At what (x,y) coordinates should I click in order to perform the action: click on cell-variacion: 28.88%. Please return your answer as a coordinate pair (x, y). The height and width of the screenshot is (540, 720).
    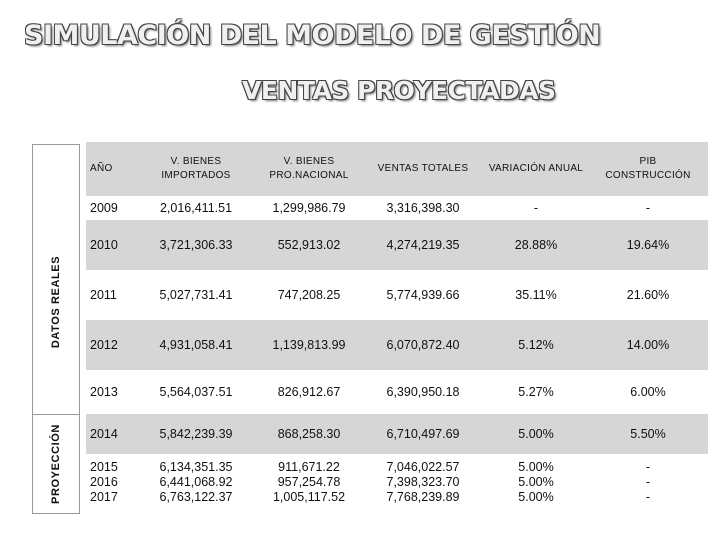
    Looking at the image, I should click on (536, 245).